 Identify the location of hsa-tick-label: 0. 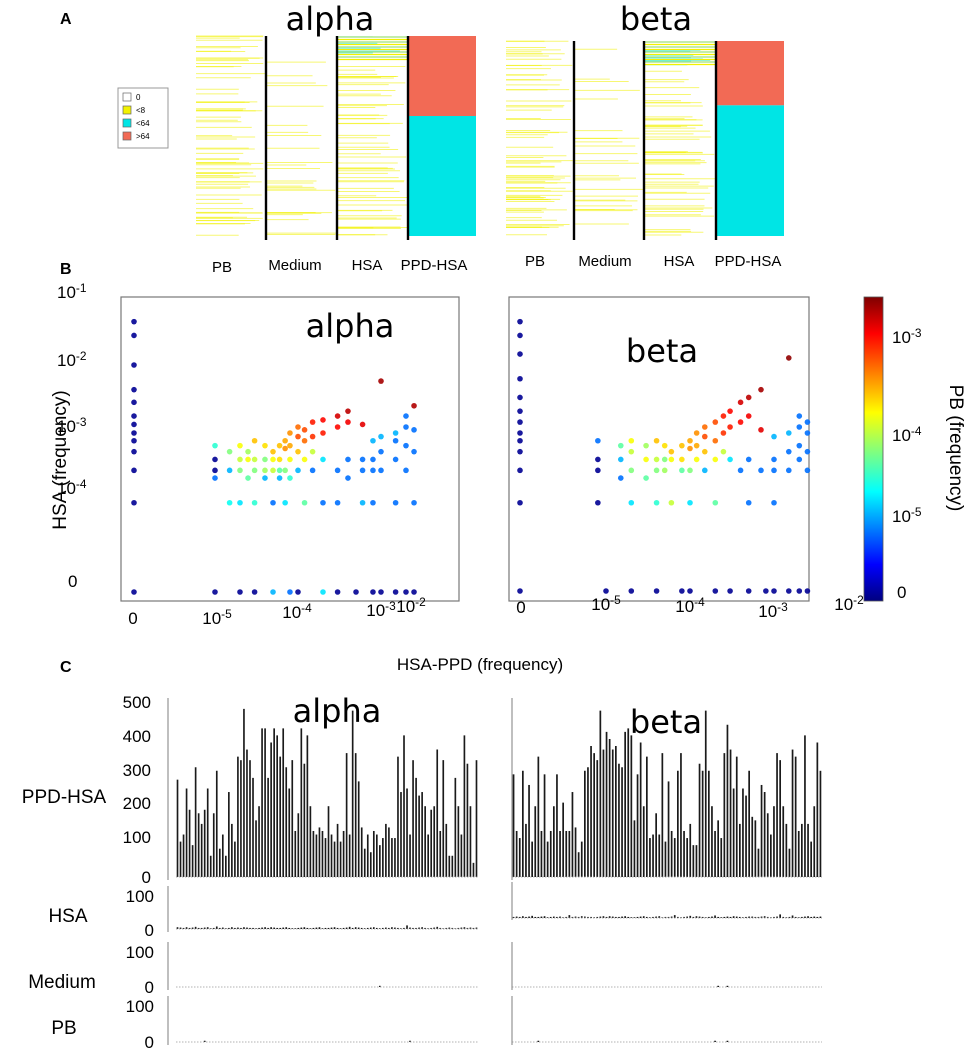
(149, 930).